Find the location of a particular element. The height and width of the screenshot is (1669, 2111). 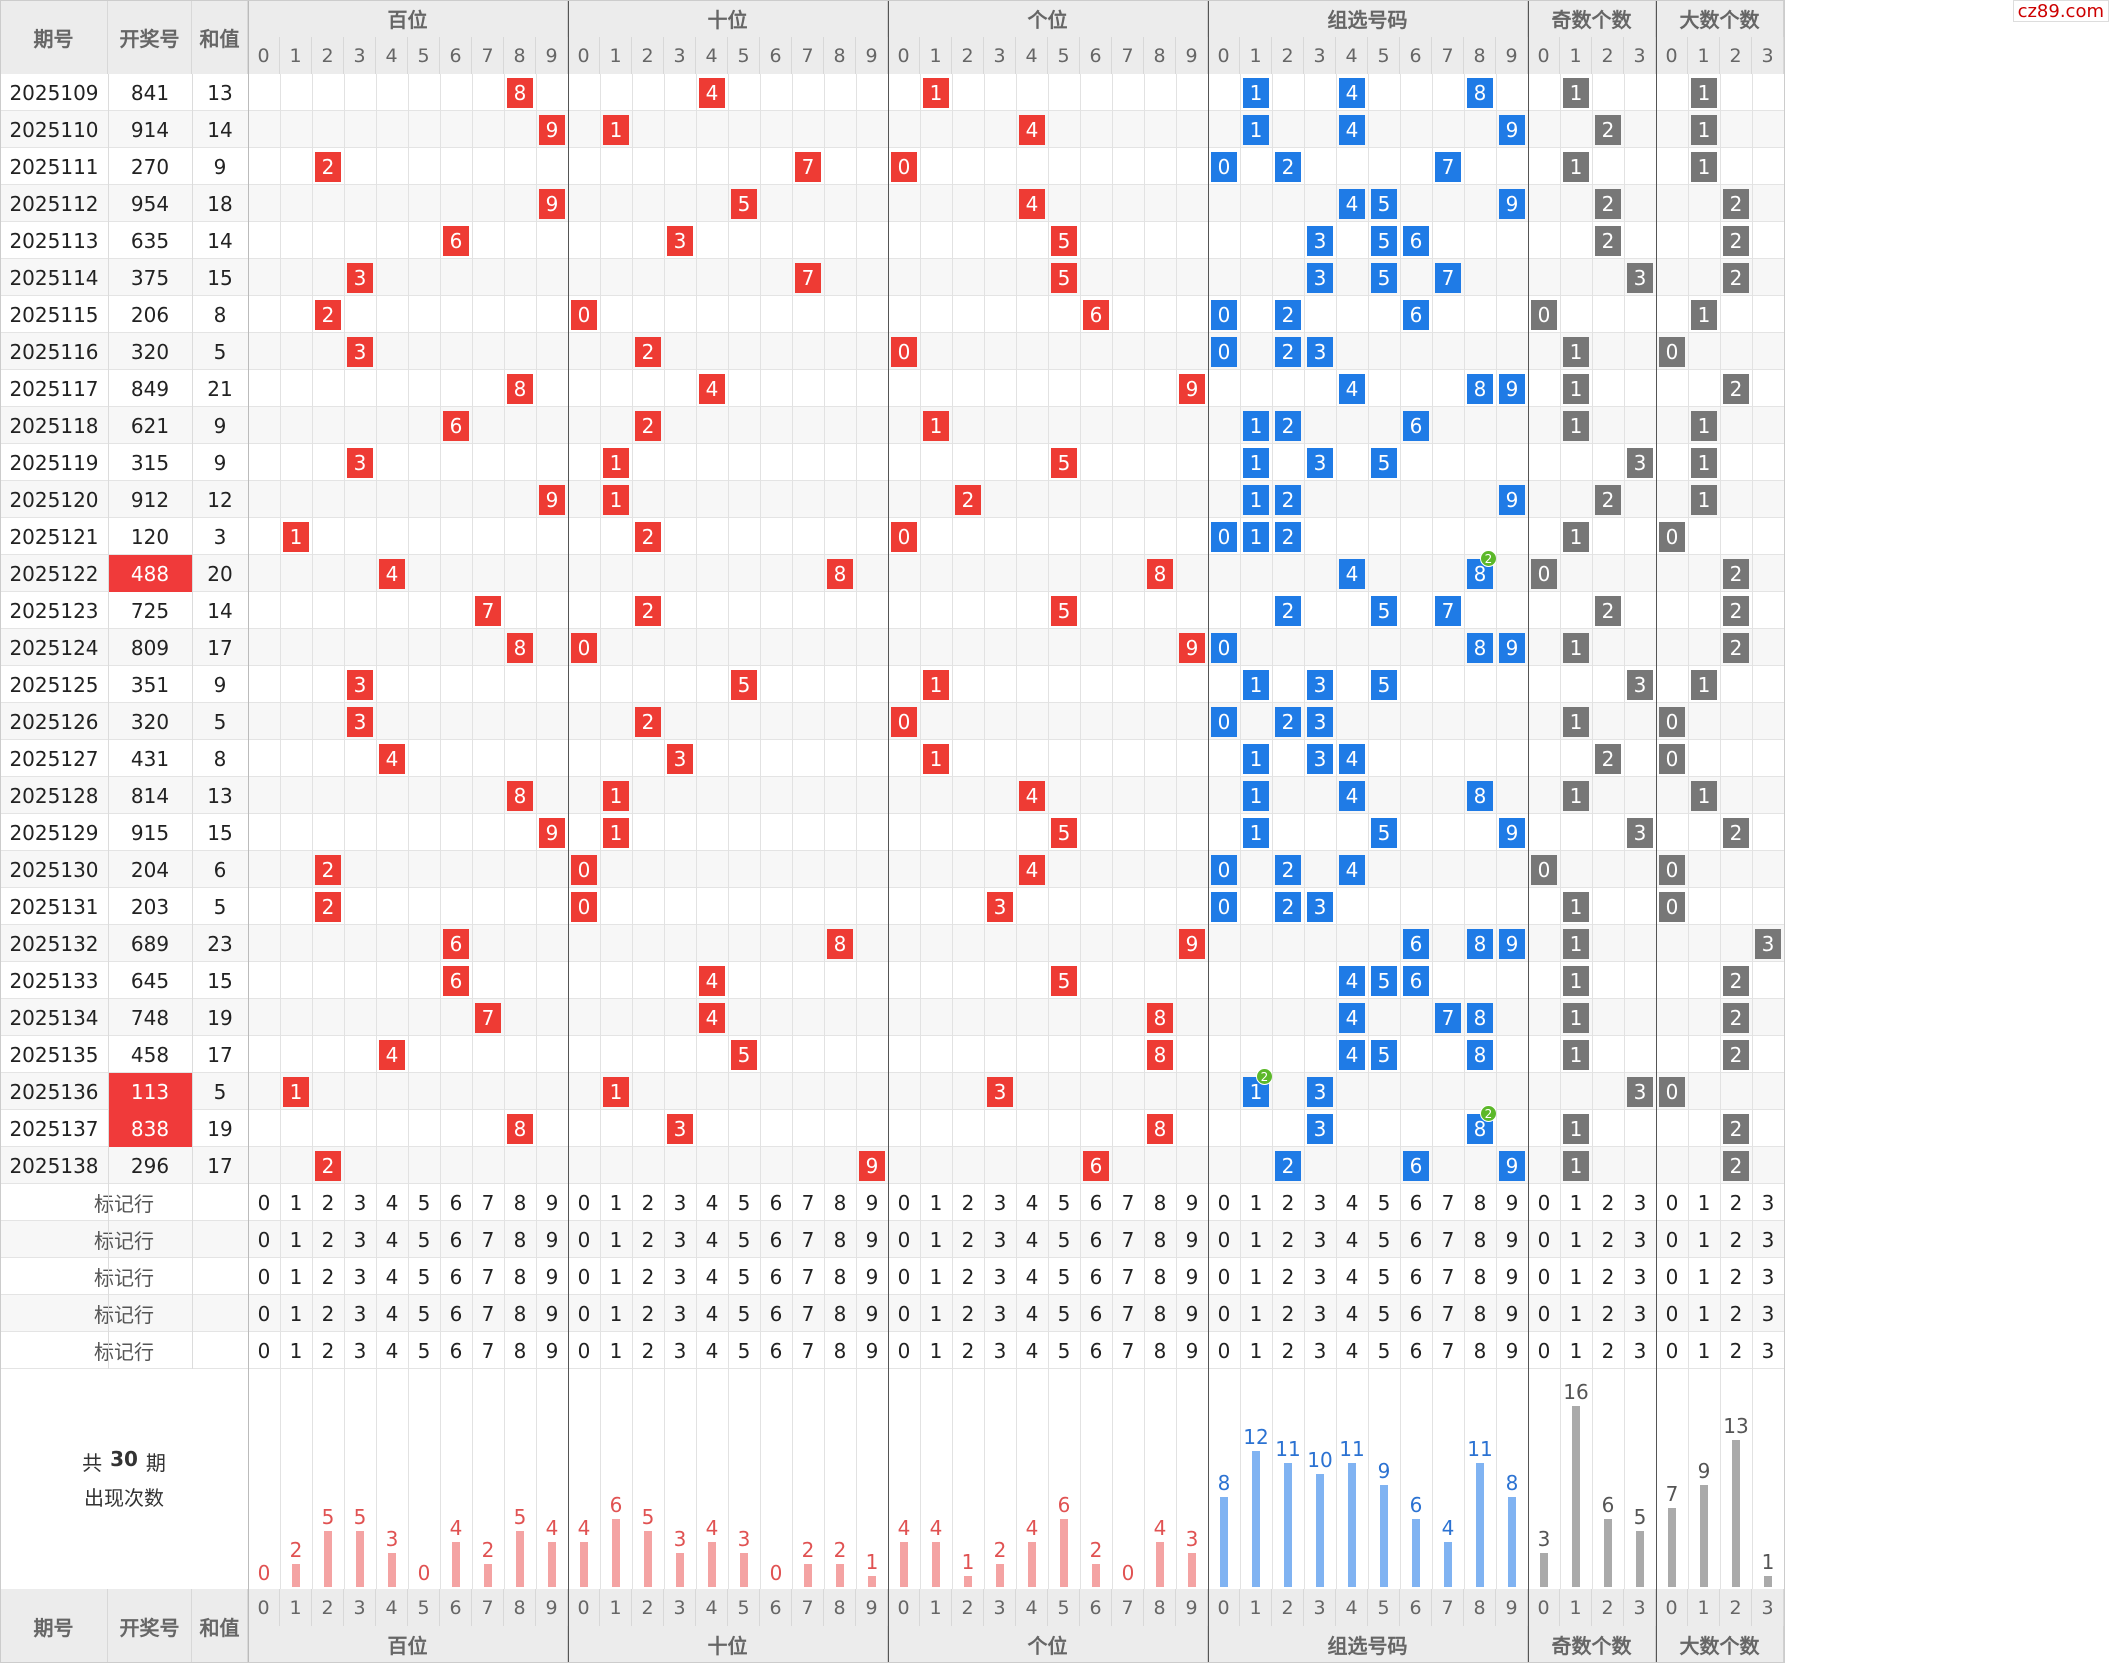

position-digit-cell: 7 is located at coordinates (488, 611).